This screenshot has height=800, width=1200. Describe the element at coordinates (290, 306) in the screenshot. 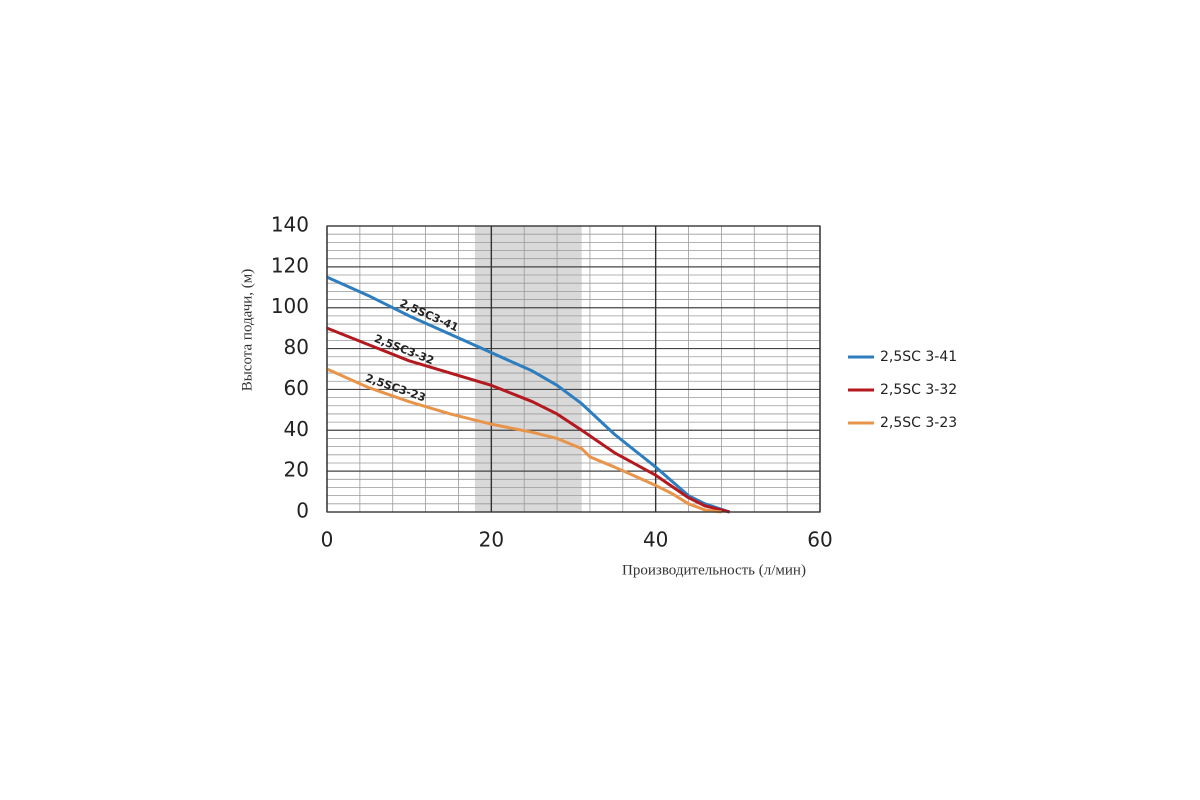

I see `y-tick-label: 100` at that location.